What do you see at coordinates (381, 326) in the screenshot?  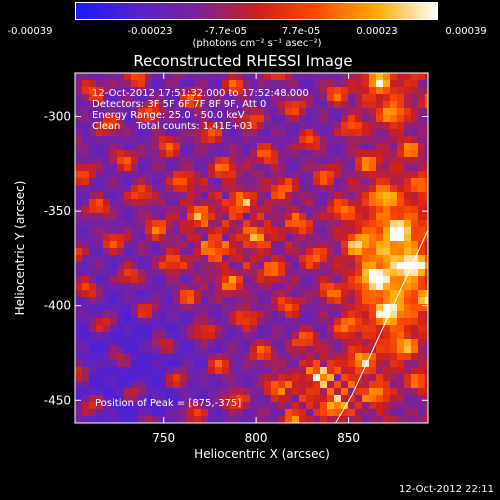 I see `limb-line` at bounding box center [381, 326].